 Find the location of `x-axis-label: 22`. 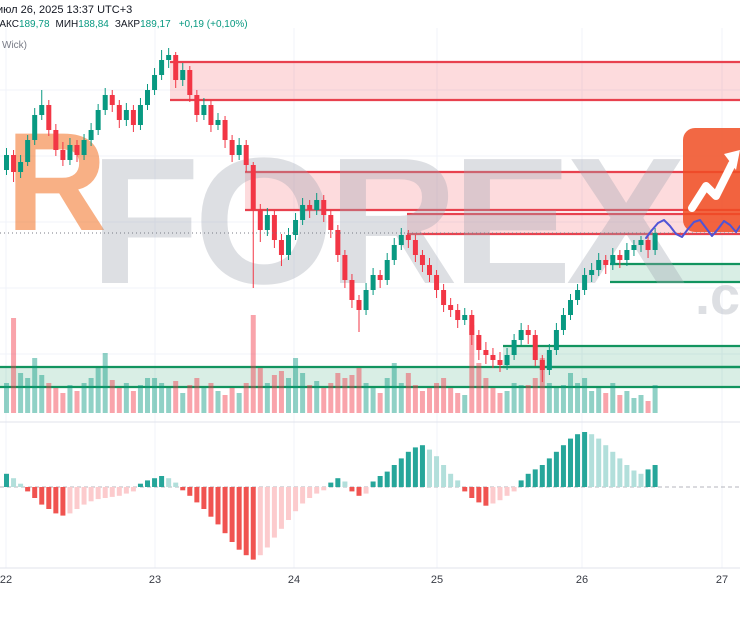

x-axis-label: 22 is located at coordinates (6, 580).